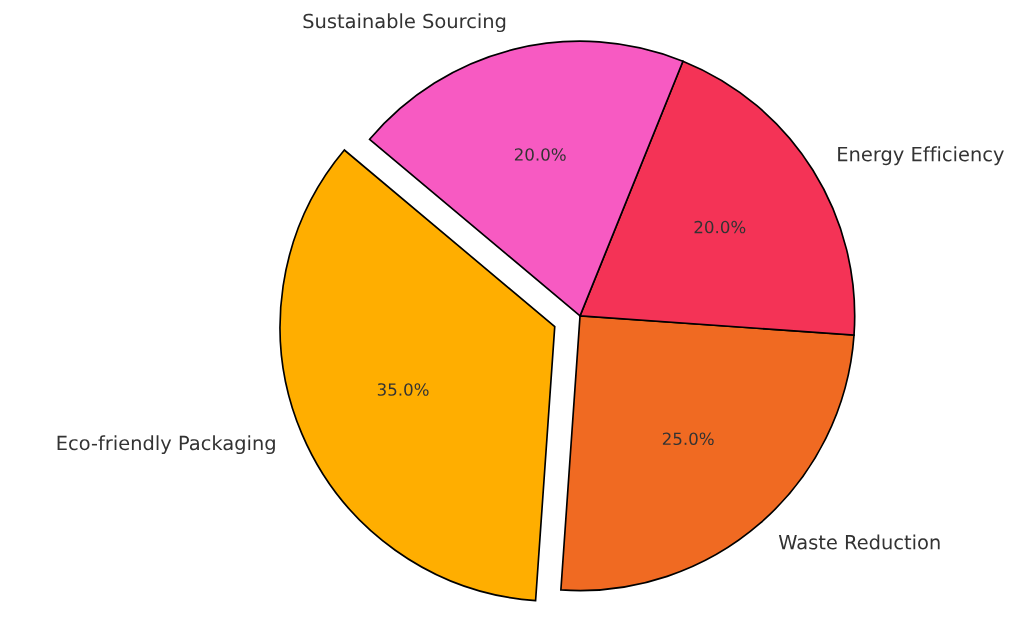 The width and height of the screenshot is (1009, 618). Describe the element at coordinates (403, 389) in the screenshot. I see `data-label: 35.0%` at that location.